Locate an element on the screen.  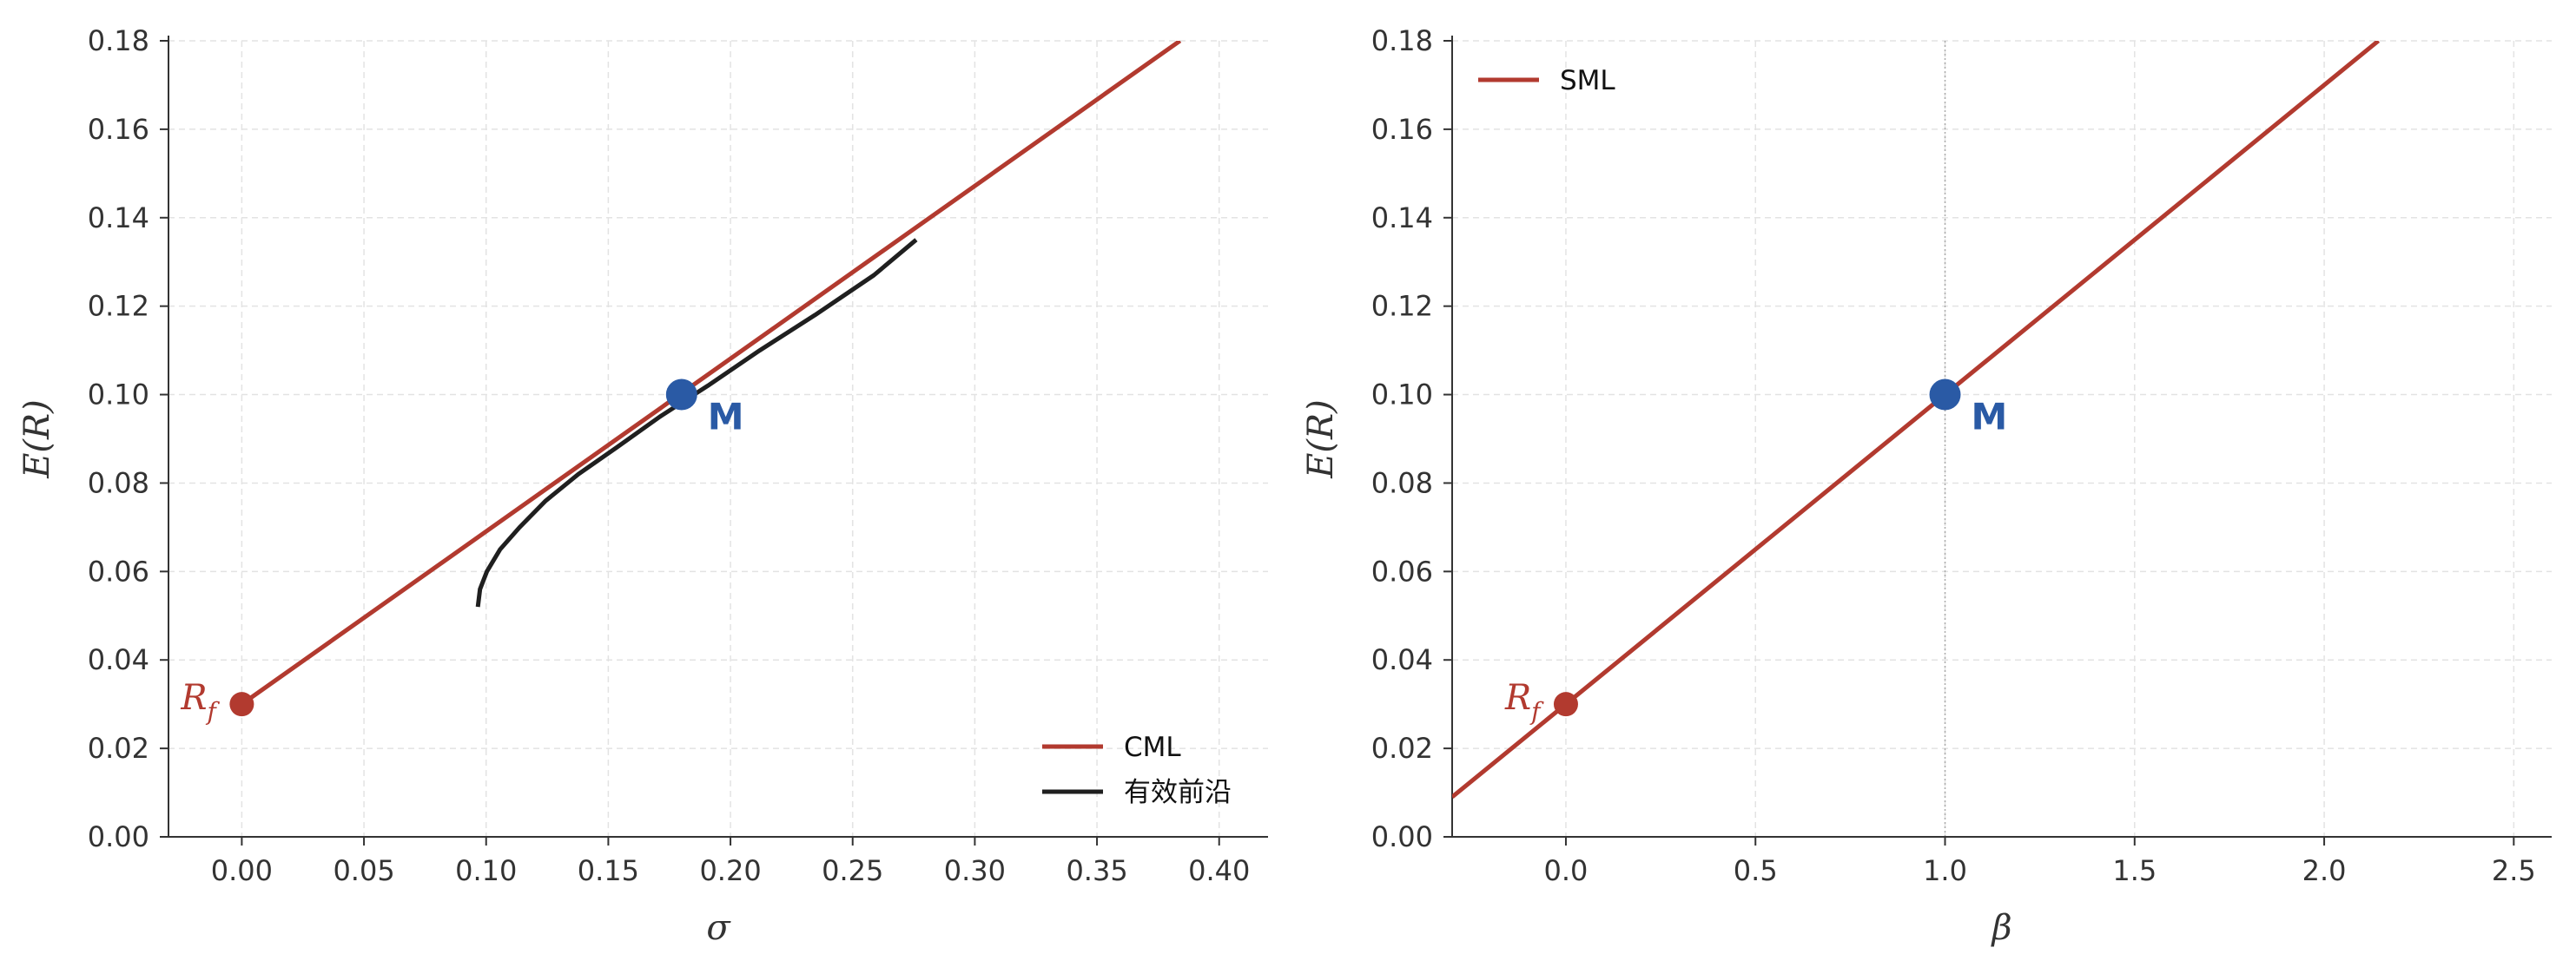
legend: CML 有效前沿 is located at coordinates (1137, 770).